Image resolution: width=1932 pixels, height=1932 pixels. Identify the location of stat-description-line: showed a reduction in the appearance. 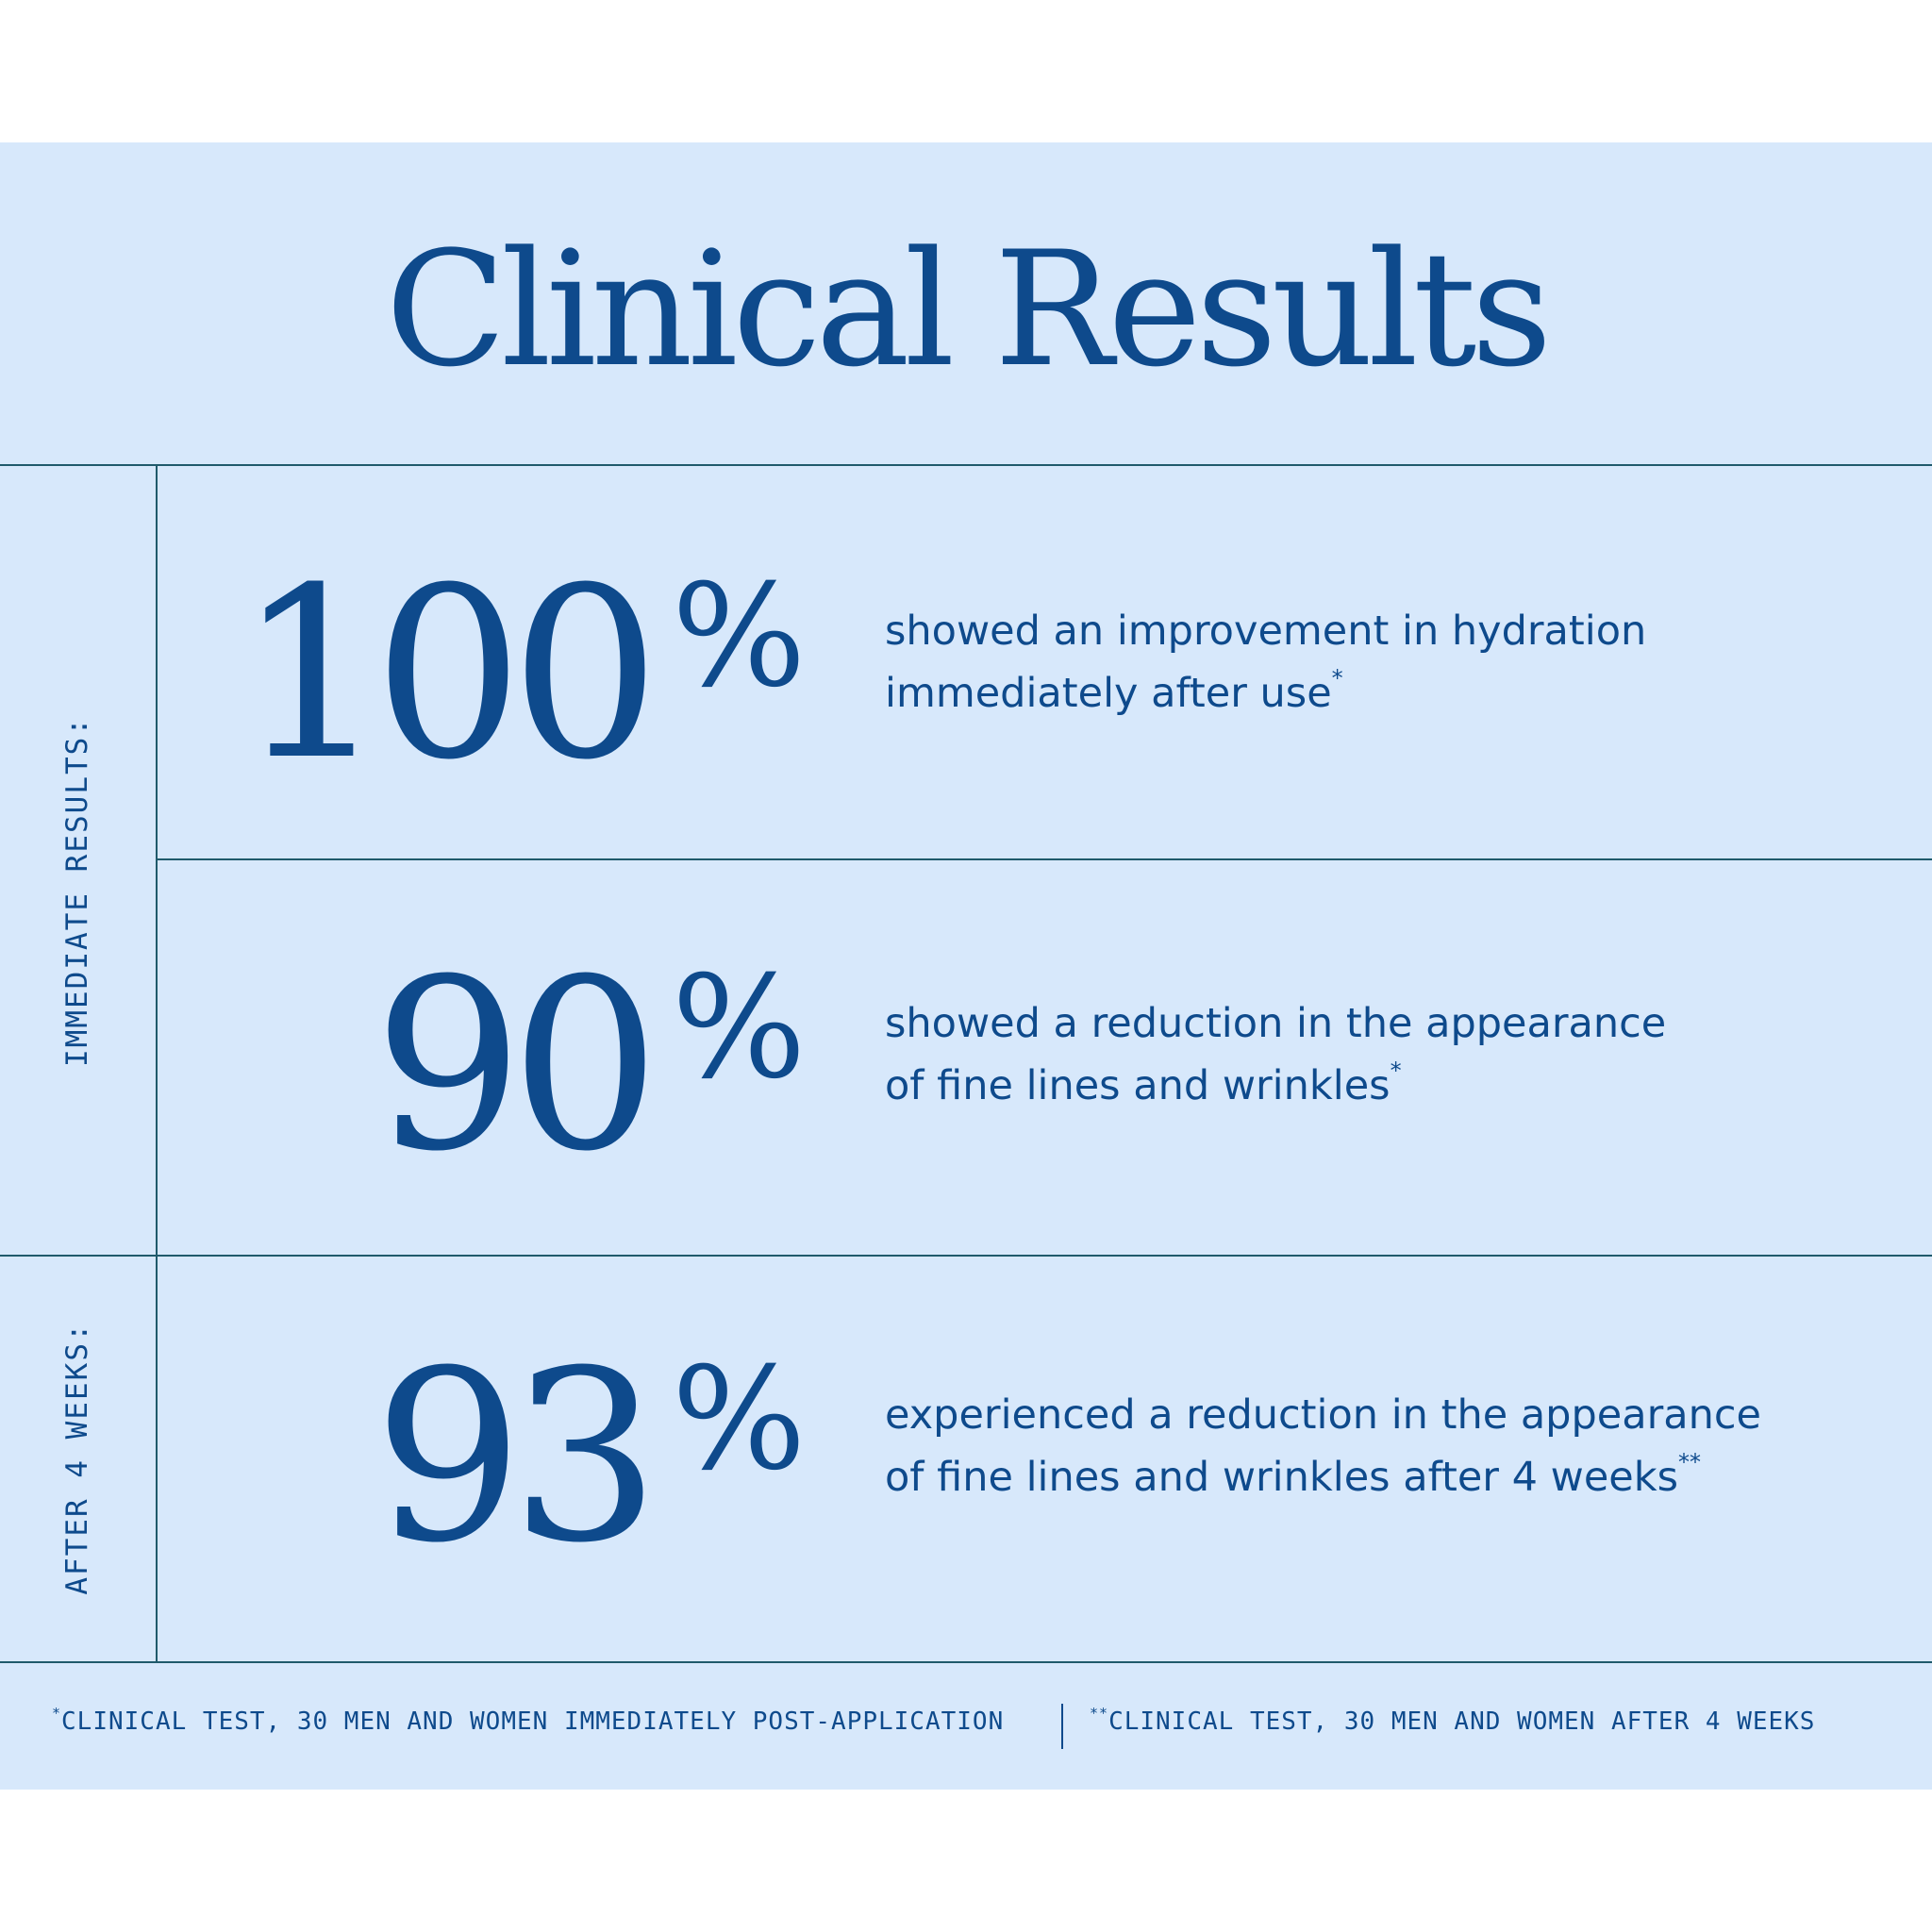
(1276, 1023).